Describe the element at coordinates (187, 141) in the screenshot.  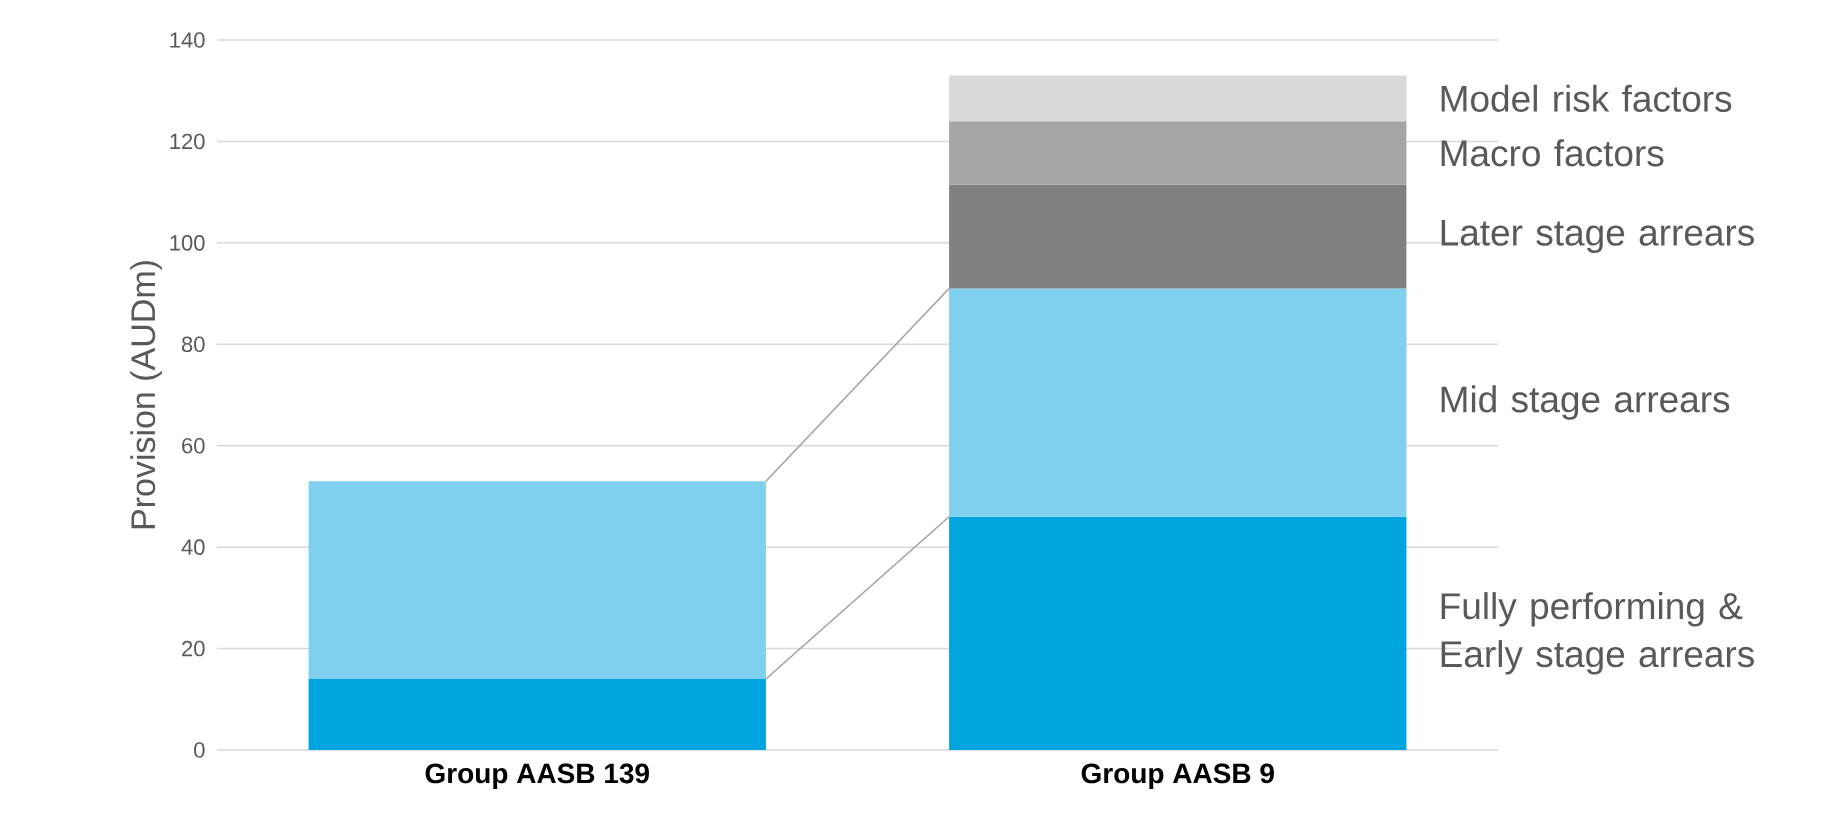
I see `y-tick-label: 120` at that location.